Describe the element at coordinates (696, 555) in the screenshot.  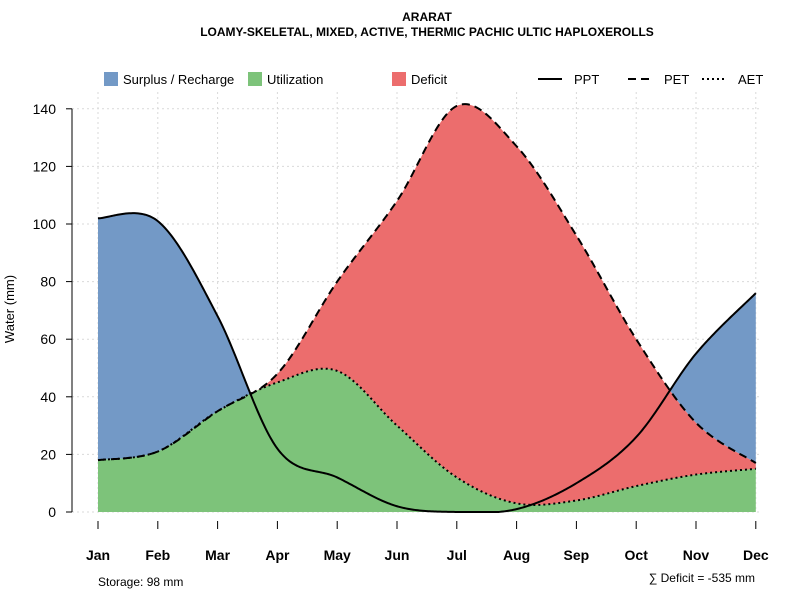
I see `x-tick-label-nov: Nov` at that location.